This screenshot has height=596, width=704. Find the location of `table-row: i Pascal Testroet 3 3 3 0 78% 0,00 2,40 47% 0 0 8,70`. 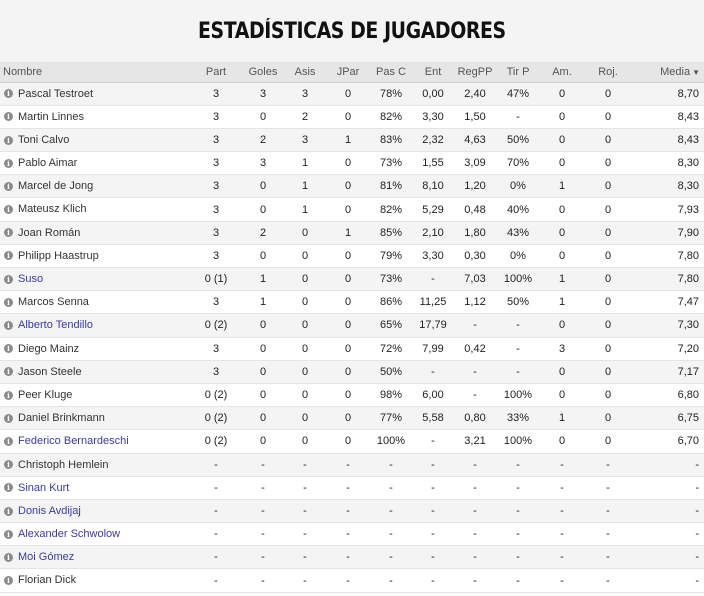

table-row: i Pascal Testroet 3 3 3 0 78% 0,00 2,40 47% 0 0 8,70 is located at coordinates (352, 94).